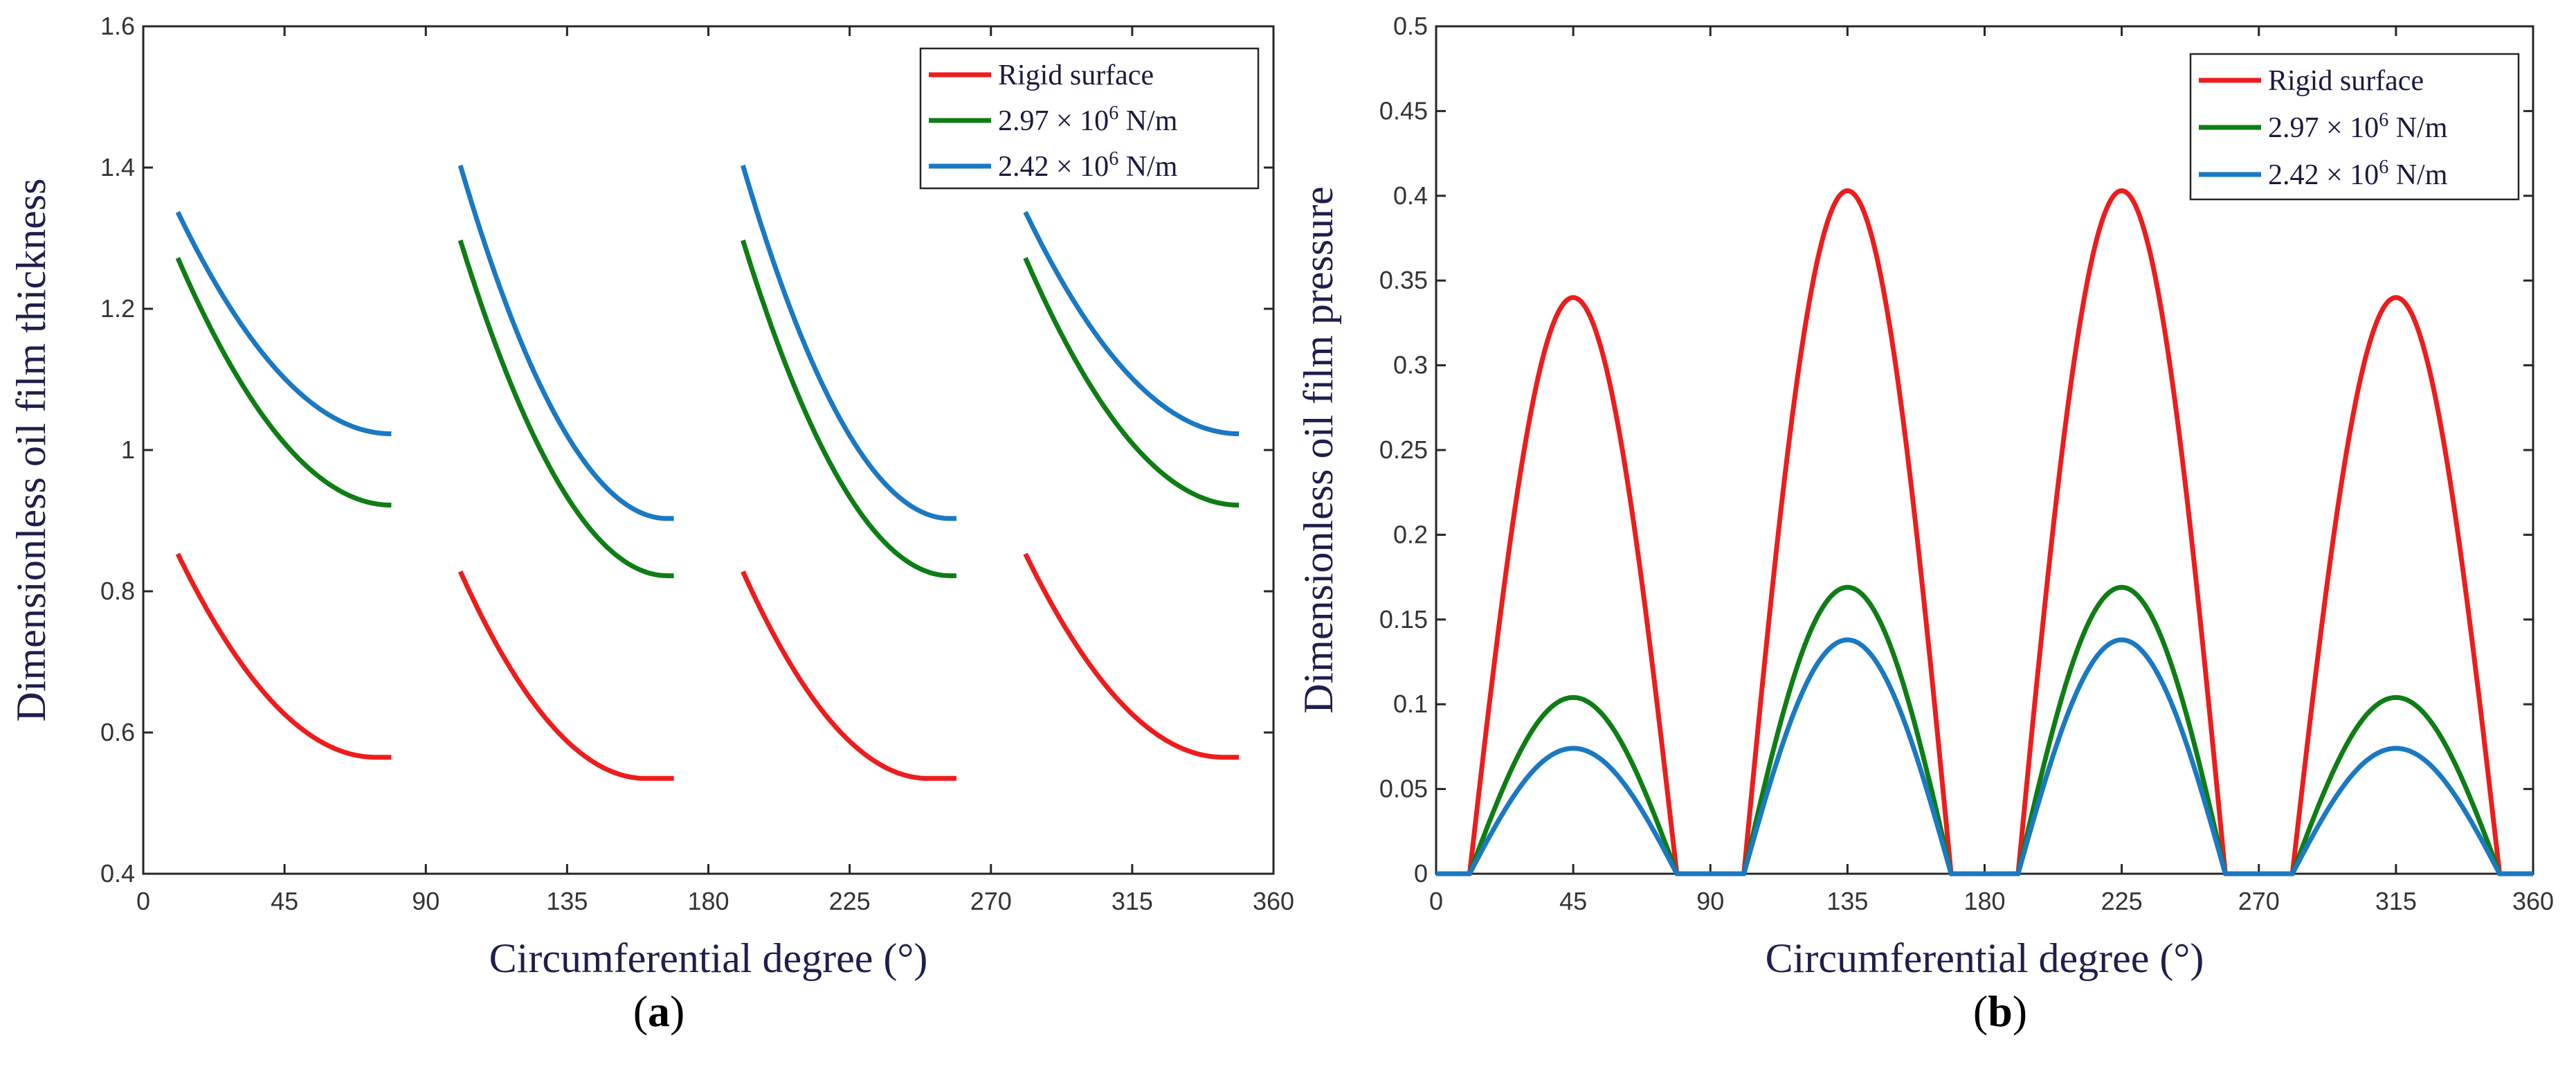 This screenshot has height=1087, width=2576. What do you see at coordinates (1421, 873) in the screenshot?
I see `y-tick-label: 0` at bounding box center [1421, 873].